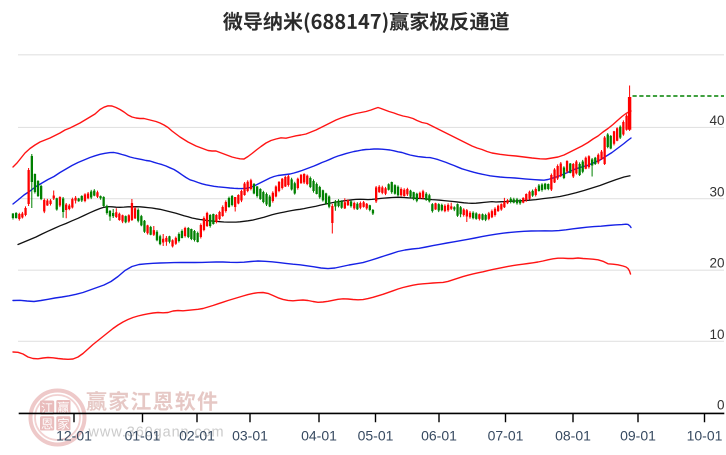  I want to click on svg-text: 0, so click(721, 405).